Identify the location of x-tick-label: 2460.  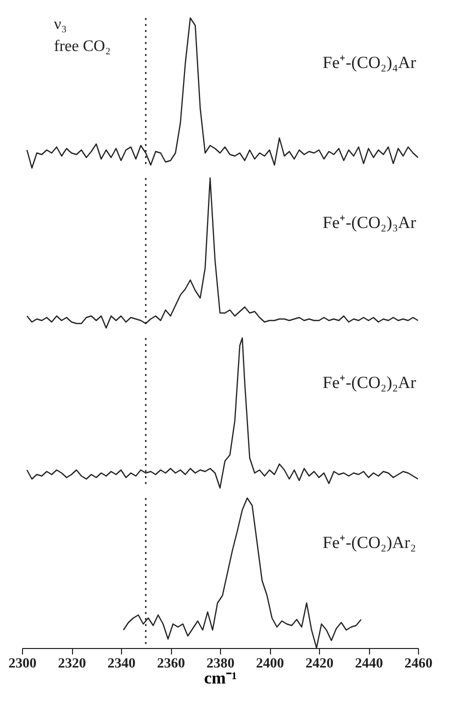
(418, 664).